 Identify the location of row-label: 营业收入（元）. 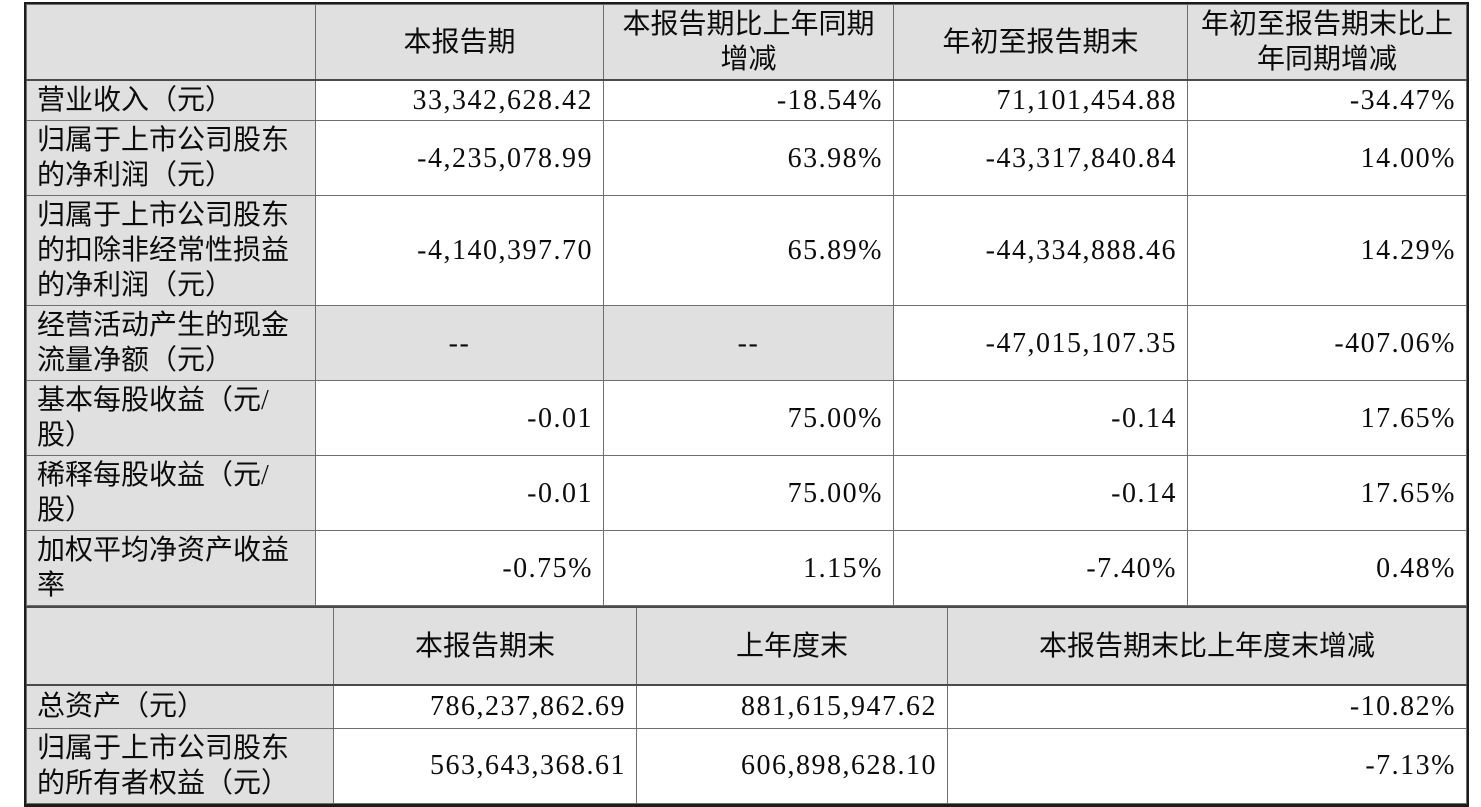
(171, 100).